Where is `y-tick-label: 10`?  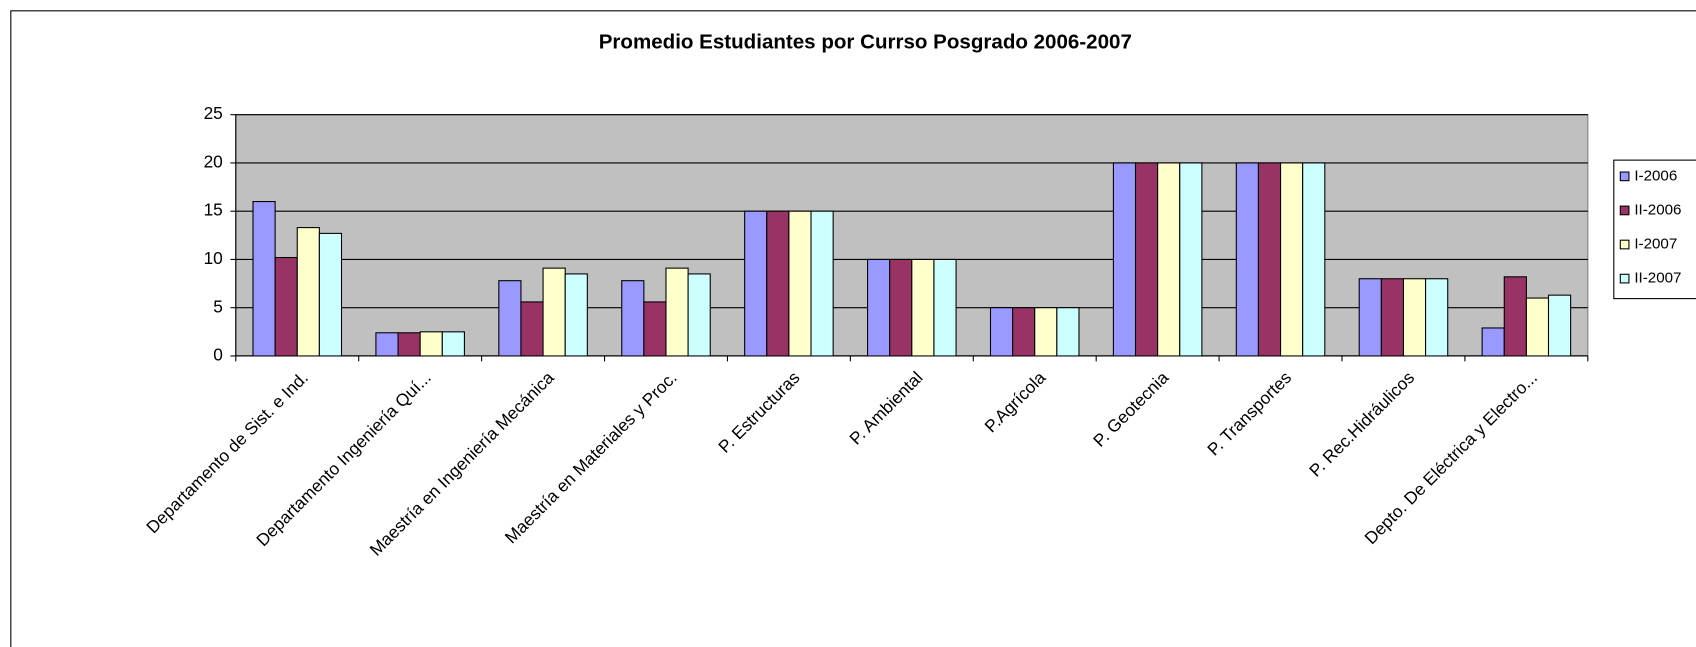 y-tick-label: 10 is located at coordinates (213, 258).